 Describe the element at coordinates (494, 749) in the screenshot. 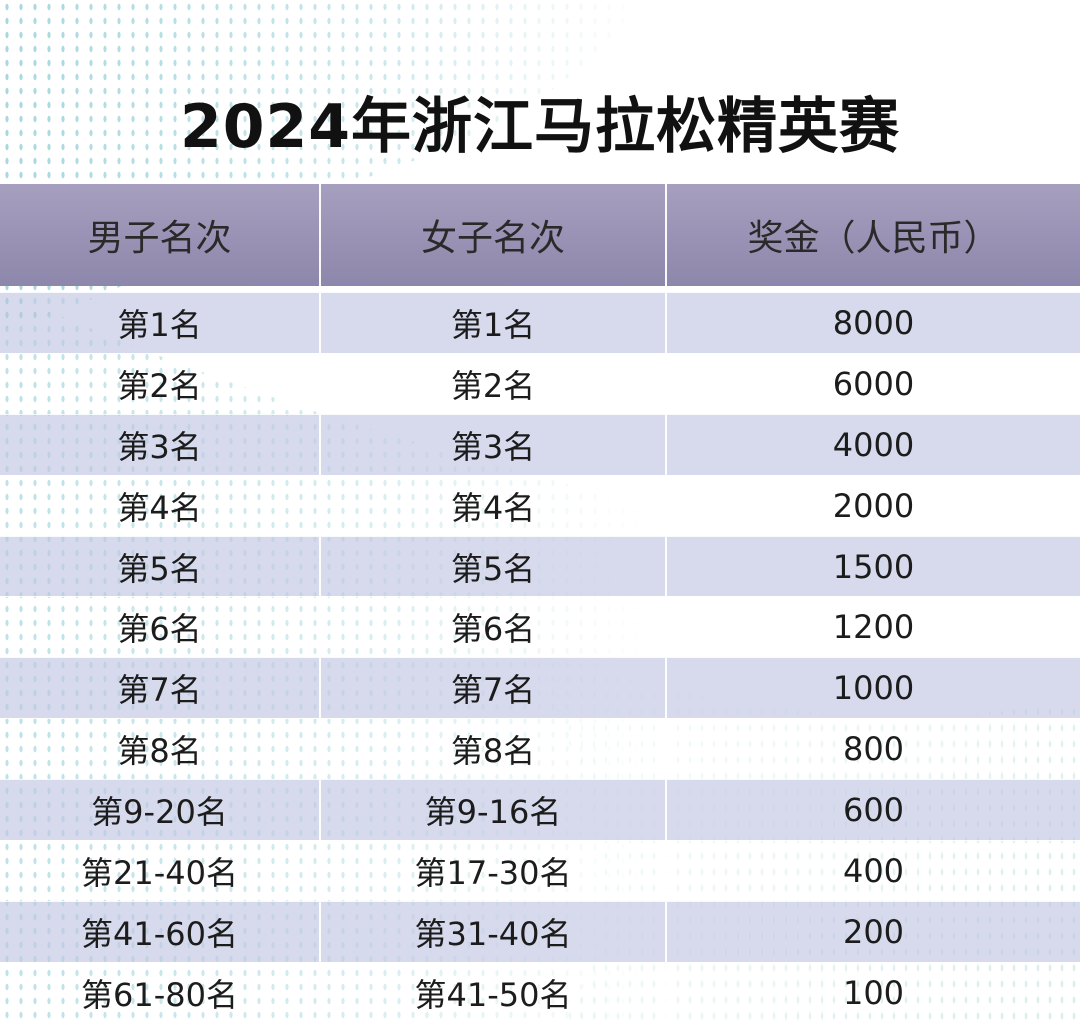

I see `women-rank-cell: 第8名` at that location.